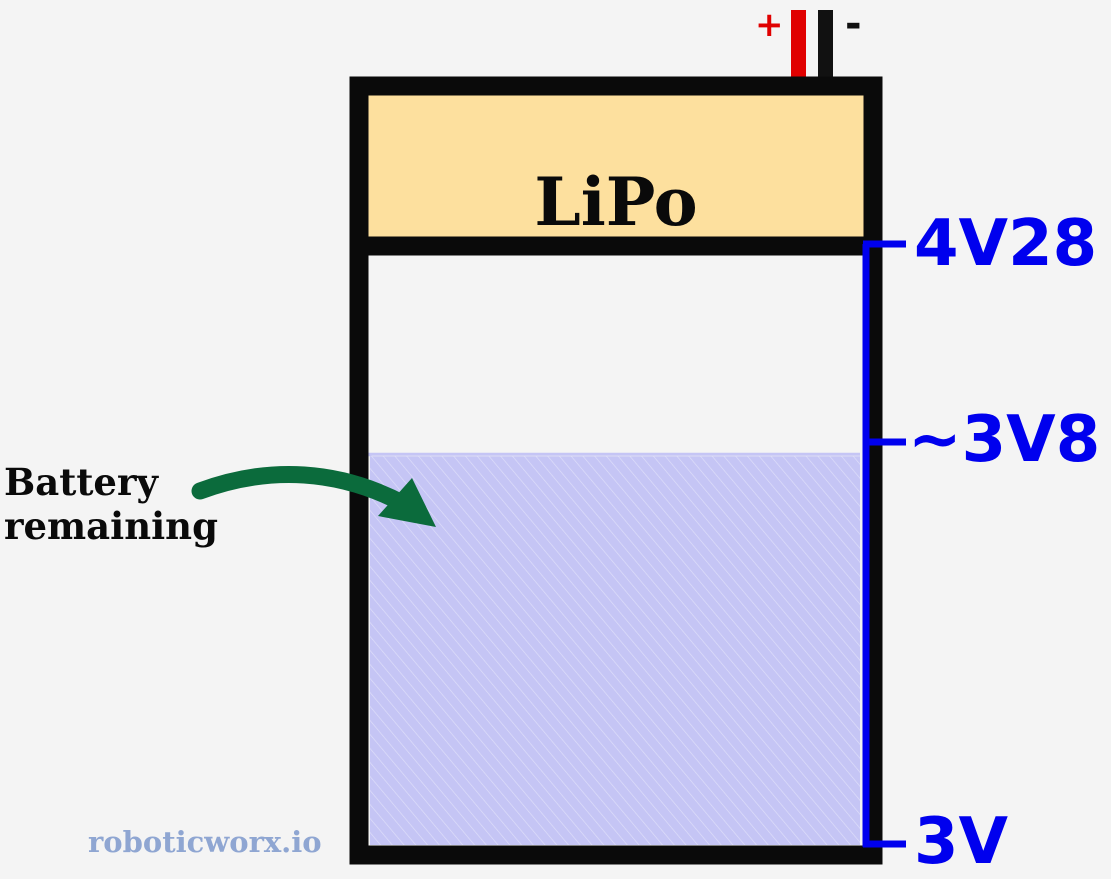 This screenshot has height=879, width=1111. Describe the element at coordinates (205, 842) in the screenshot. I see `watermark: roboticworx.io` at that location.